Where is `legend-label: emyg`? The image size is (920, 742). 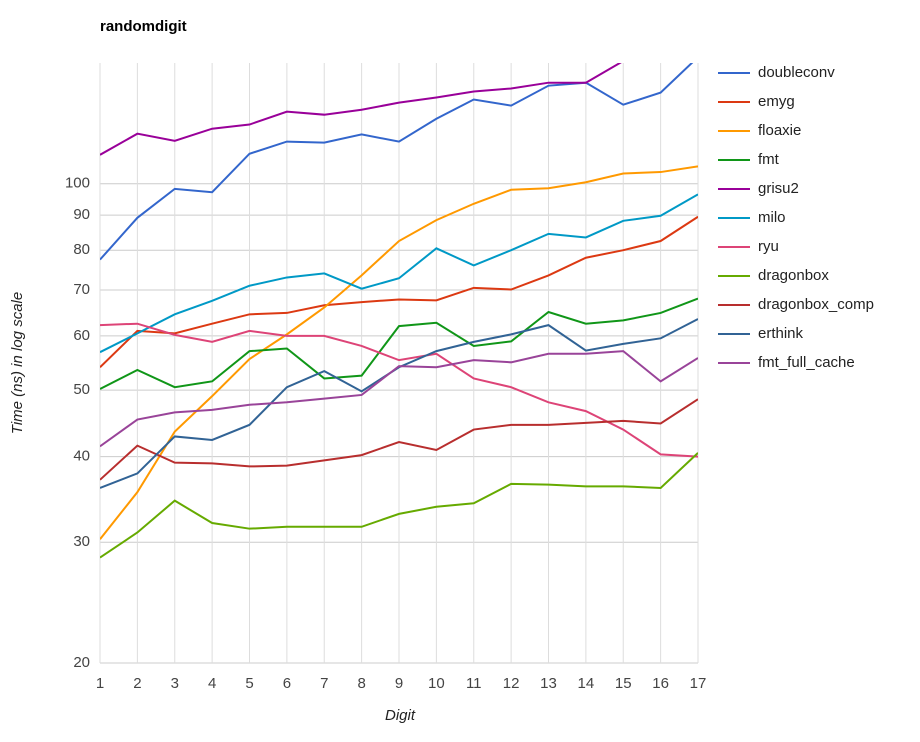 legend-label: emyg is located at coordinates (776, 101).